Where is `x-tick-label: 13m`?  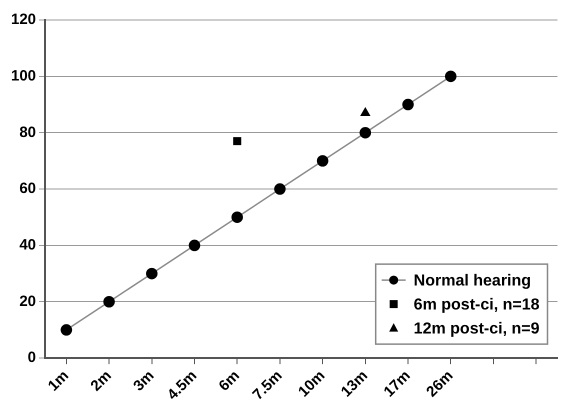 x-tick-label: 13m is located at coordinates (355, 383).